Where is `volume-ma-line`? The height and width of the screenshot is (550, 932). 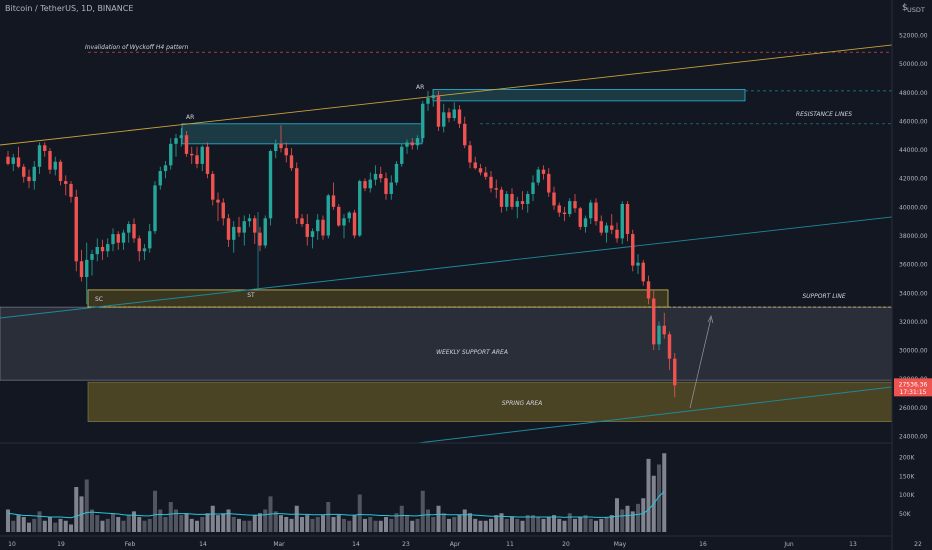 volume-ma-line is located at coordinates (336, 505).